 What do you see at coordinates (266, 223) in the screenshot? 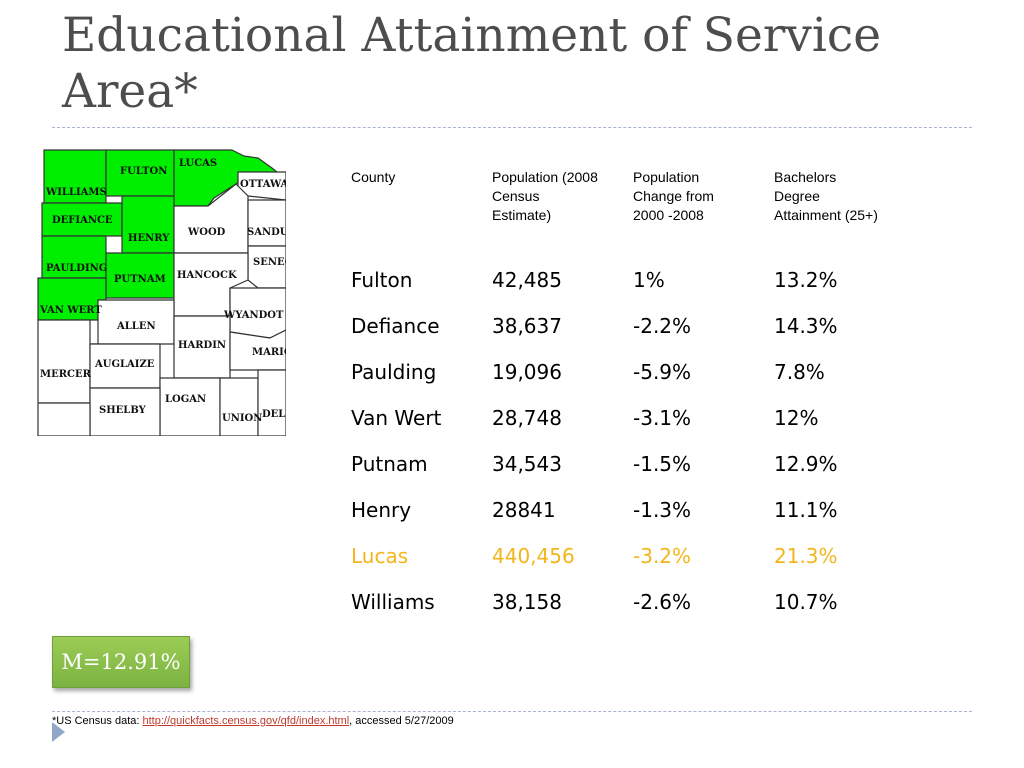
I see `county-sandusky` at bounding box center [266, 223].